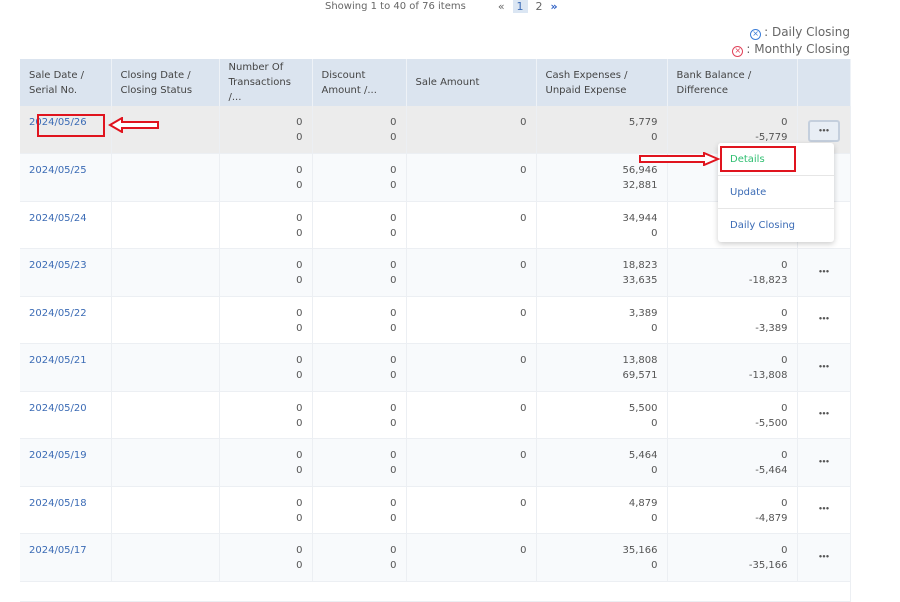 The width and height of the screenshot is (900, 602). Describe the element at coordinates (58, 313) in the screenshot. I see `sale-date-link: 2024/05/22` at that location.